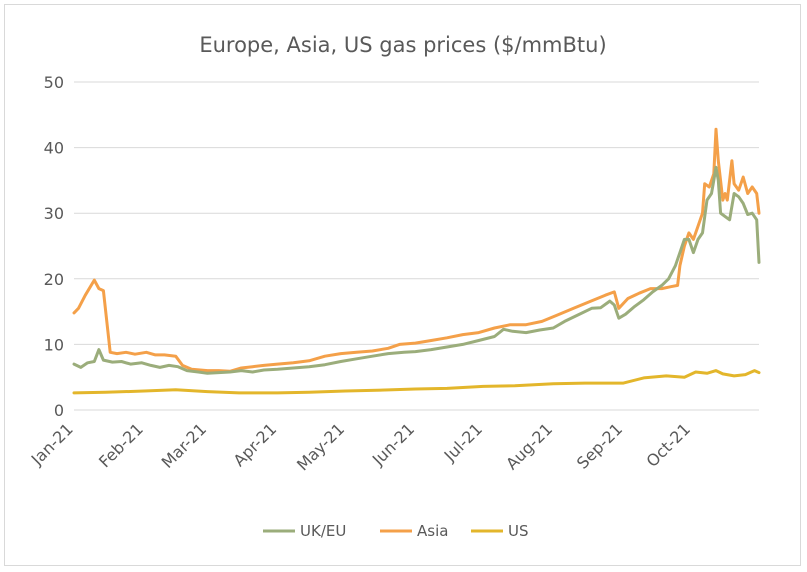 The image size is (807, 572). Describe the element at coordinates (184, 445) in the screenshot. I see `x-tick-label: Mar-21` at that location.